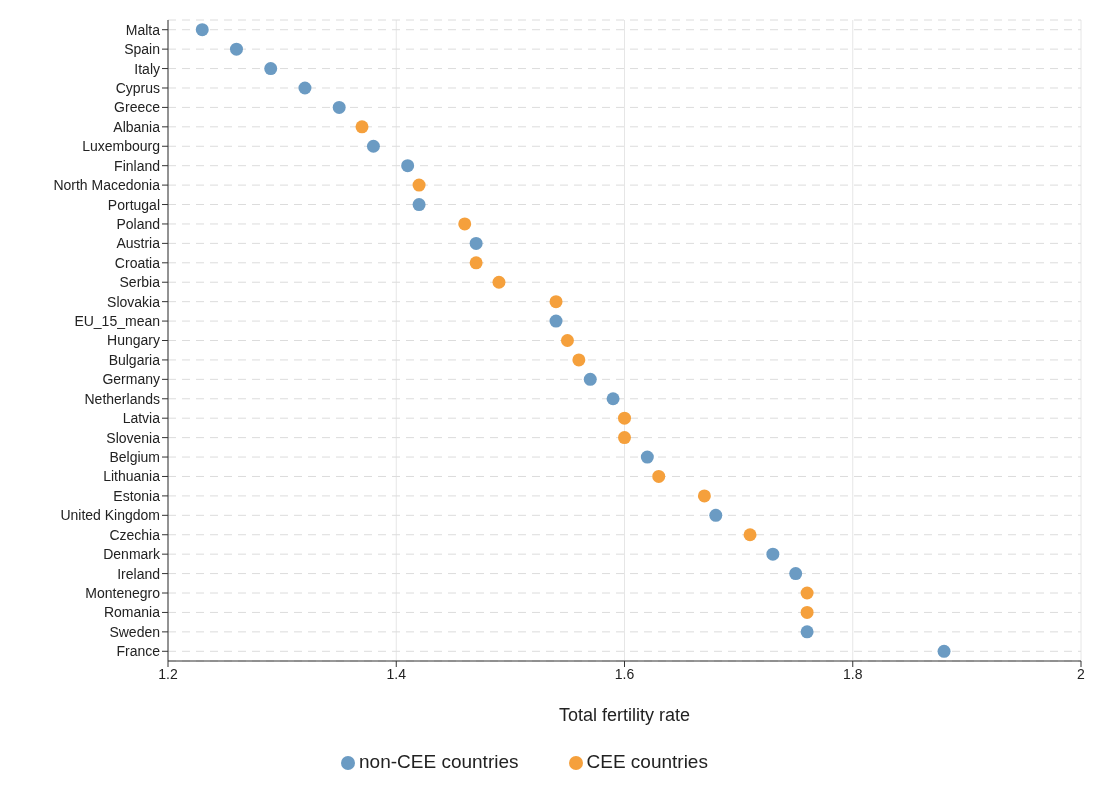 Image resolution: width=1099 pixels, height=785 pixels. What do you see at coordinates (853, 673) in the screenshot?
I see `x-tick-label: 1.8` at bounding box center [853, 673].